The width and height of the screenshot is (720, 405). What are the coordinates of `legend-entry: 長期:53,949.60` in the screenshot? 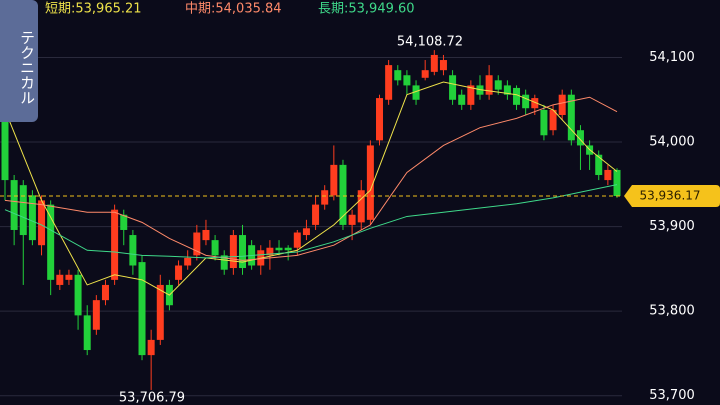 It's located at (366, 9).